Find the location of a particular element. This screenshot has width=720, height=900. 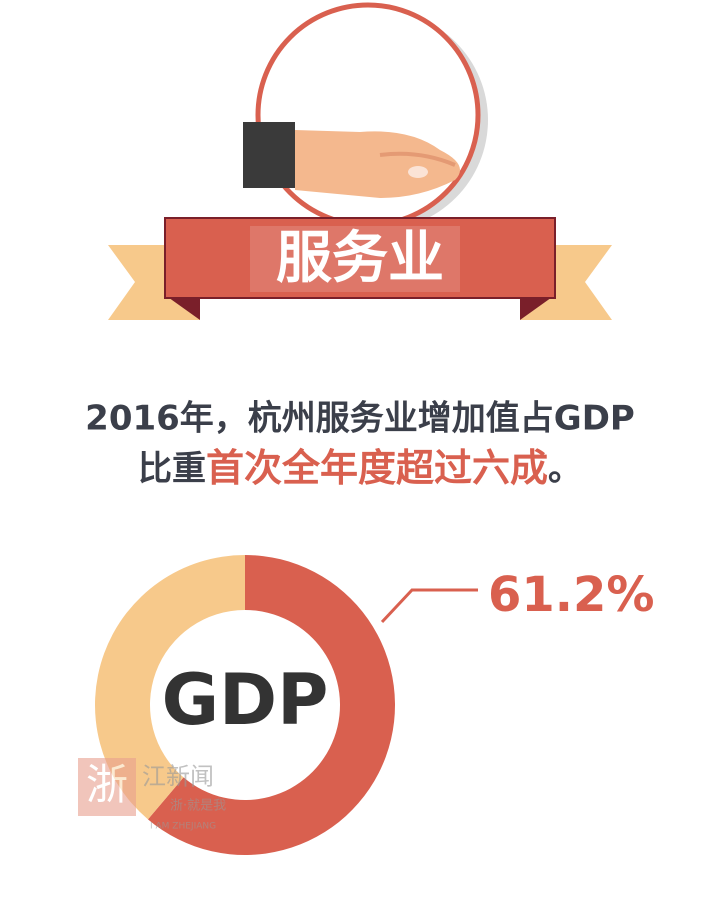

watermark: 浙 江新闻 浙·就是我 I AM ZHEJIANG is located at coordinates (152, 795).